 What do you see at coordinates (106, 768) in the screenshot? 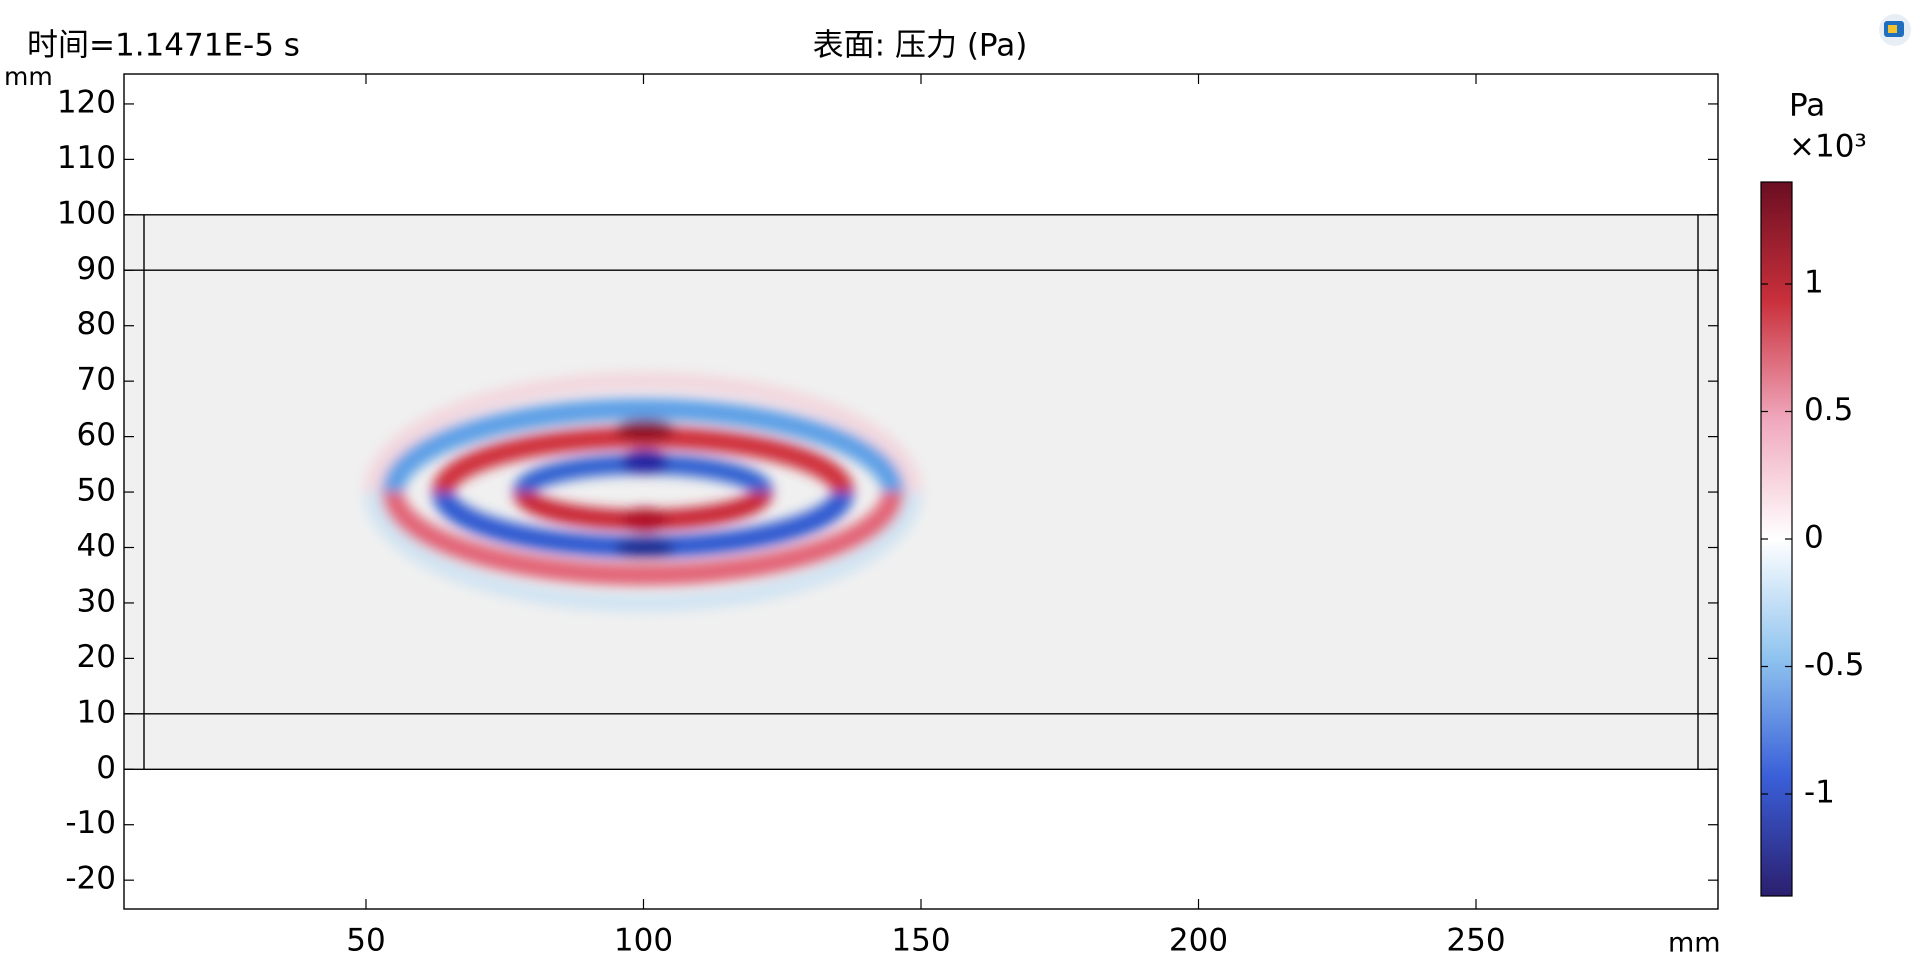
I see `y-tick-label: 0` at bounding box center [106, 768].